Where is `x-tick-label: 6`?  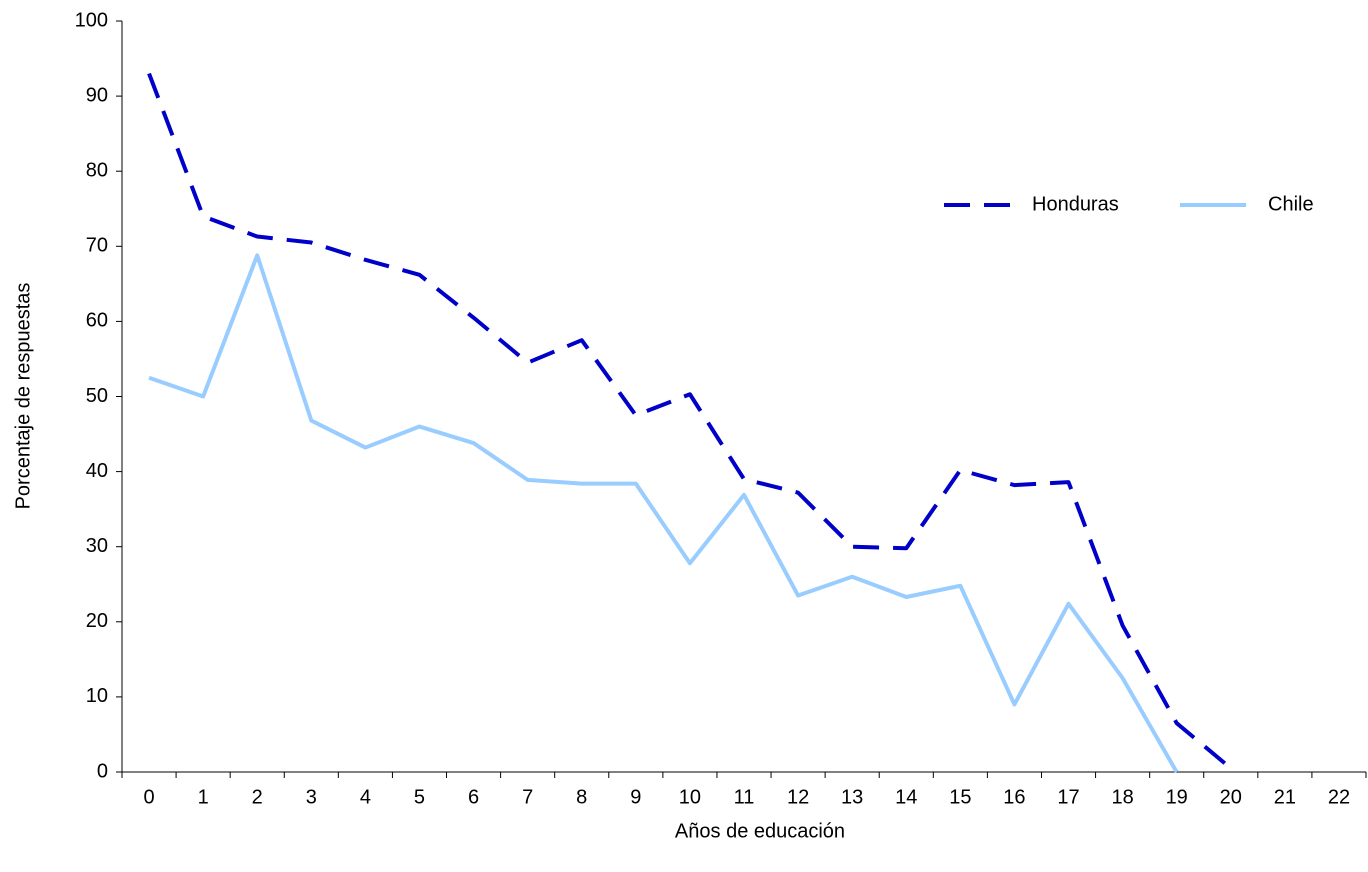 x-tick-label: 6 is located at coordinates (473, 797).